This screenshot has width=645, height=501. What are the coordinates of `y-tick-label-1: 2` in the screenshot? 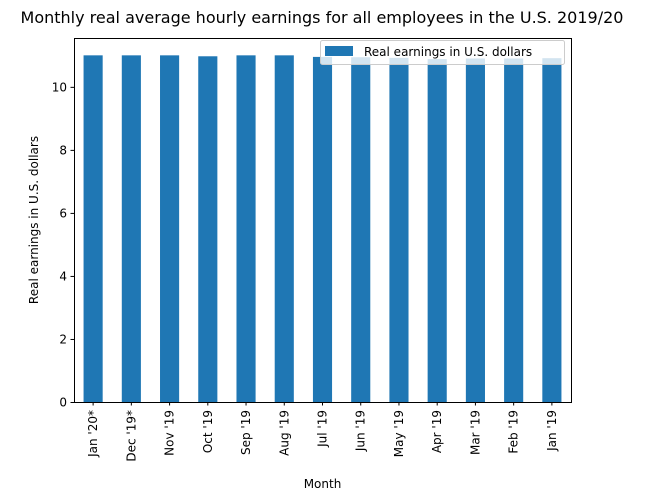 It's located at (63, 339).